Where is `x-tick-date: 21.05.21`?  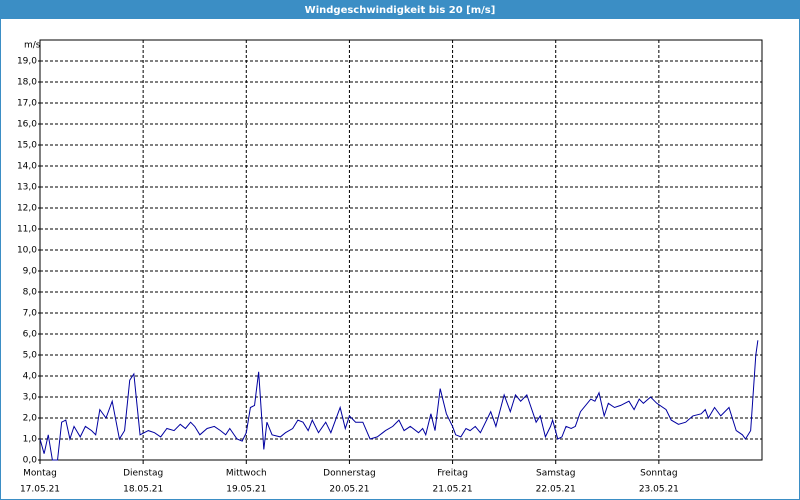
x-tick-date: 21.05.21 is located at coordinates (453, 490).